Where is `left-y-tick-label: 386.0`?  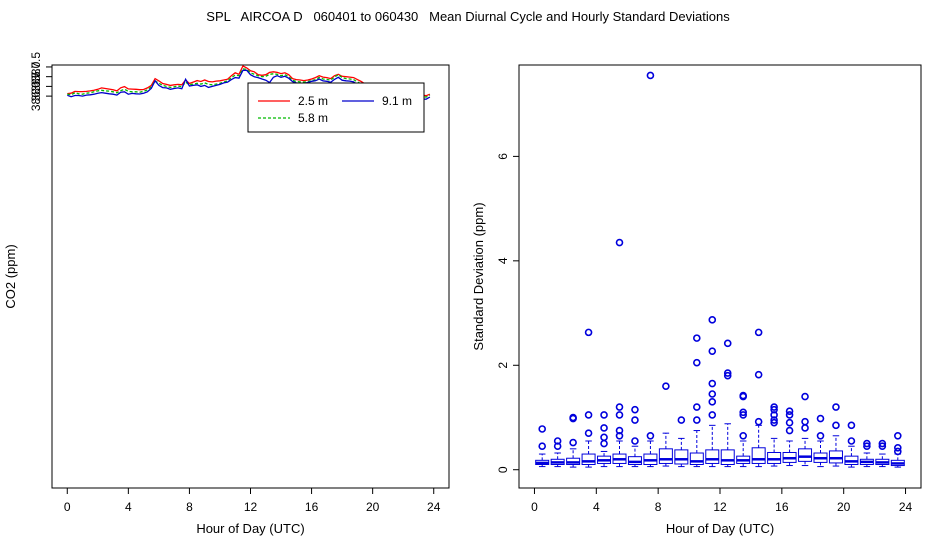
left-y-tick-label: 386.0 is located at coordinates (36, 96).